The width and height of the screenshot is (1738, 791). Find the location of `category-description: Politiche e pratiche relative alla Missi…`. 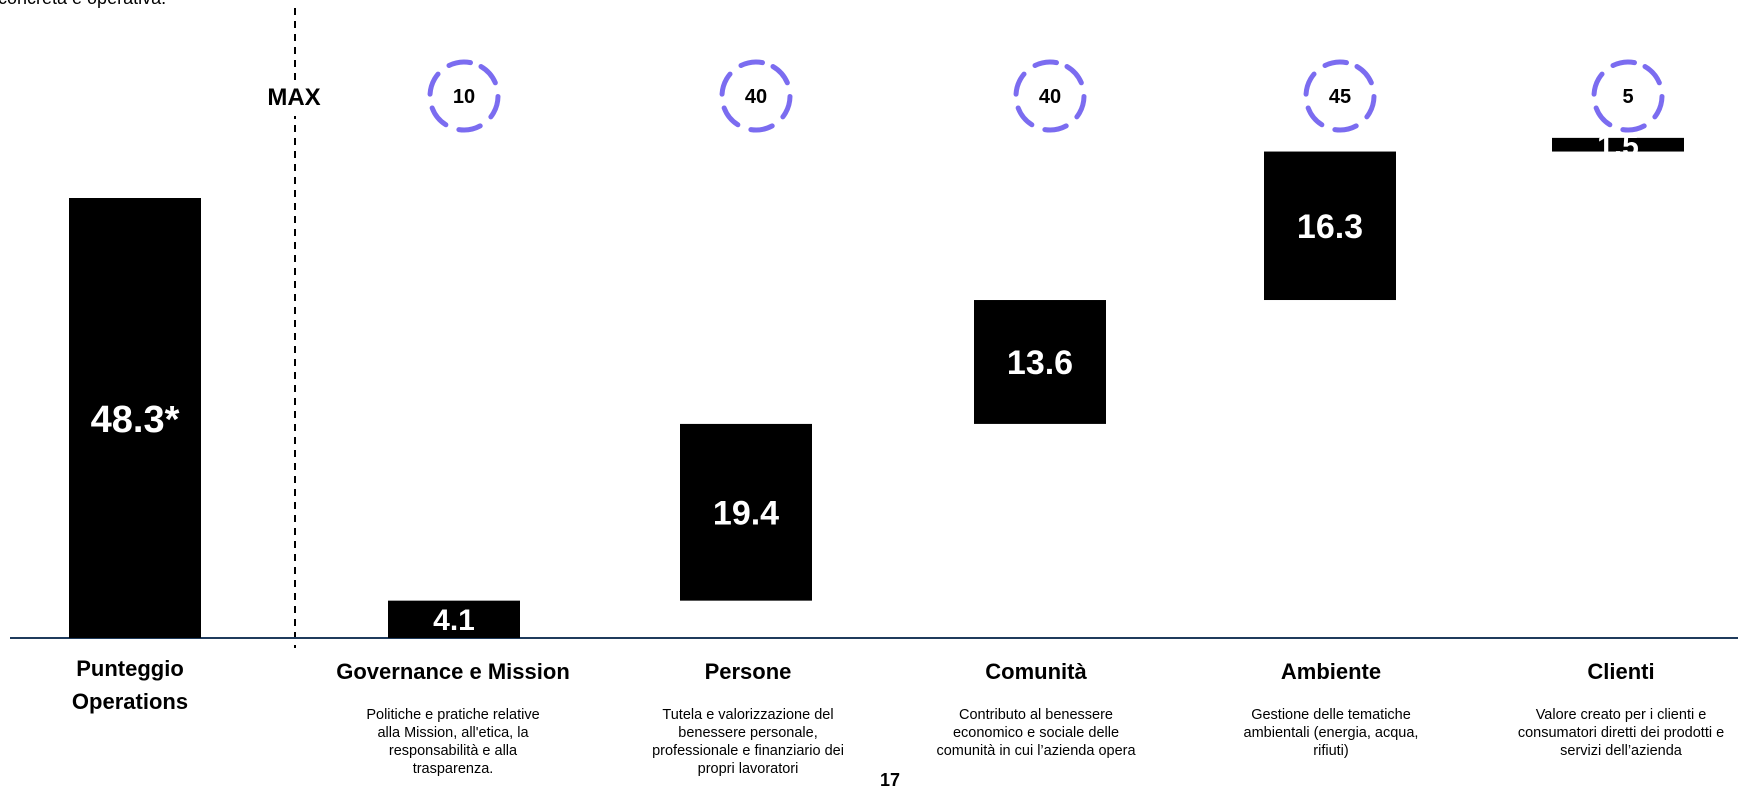

category-description: Politiche e pratiche relative alla Missi… is located at coordinates (453, 742).